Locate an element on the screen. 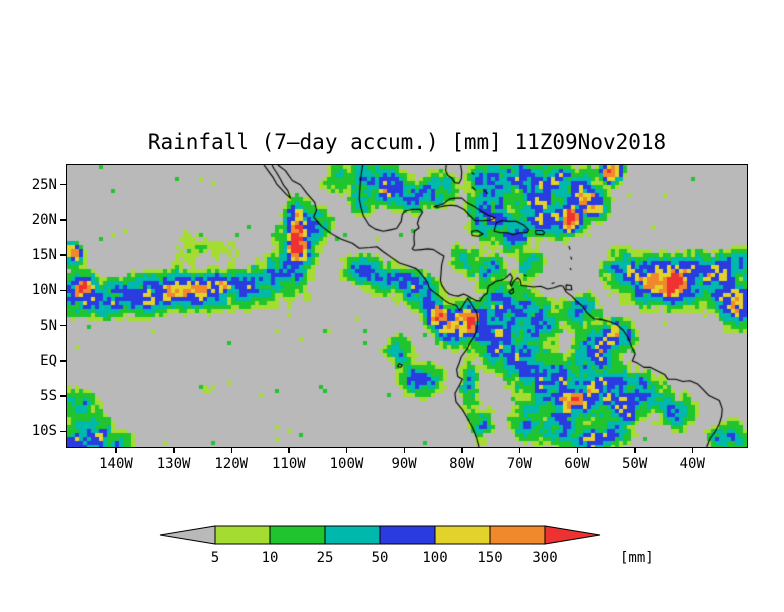 The height and width of the screenshot is (612, 784). lon-tick-label: 70W is located at coordinates (519, 464).